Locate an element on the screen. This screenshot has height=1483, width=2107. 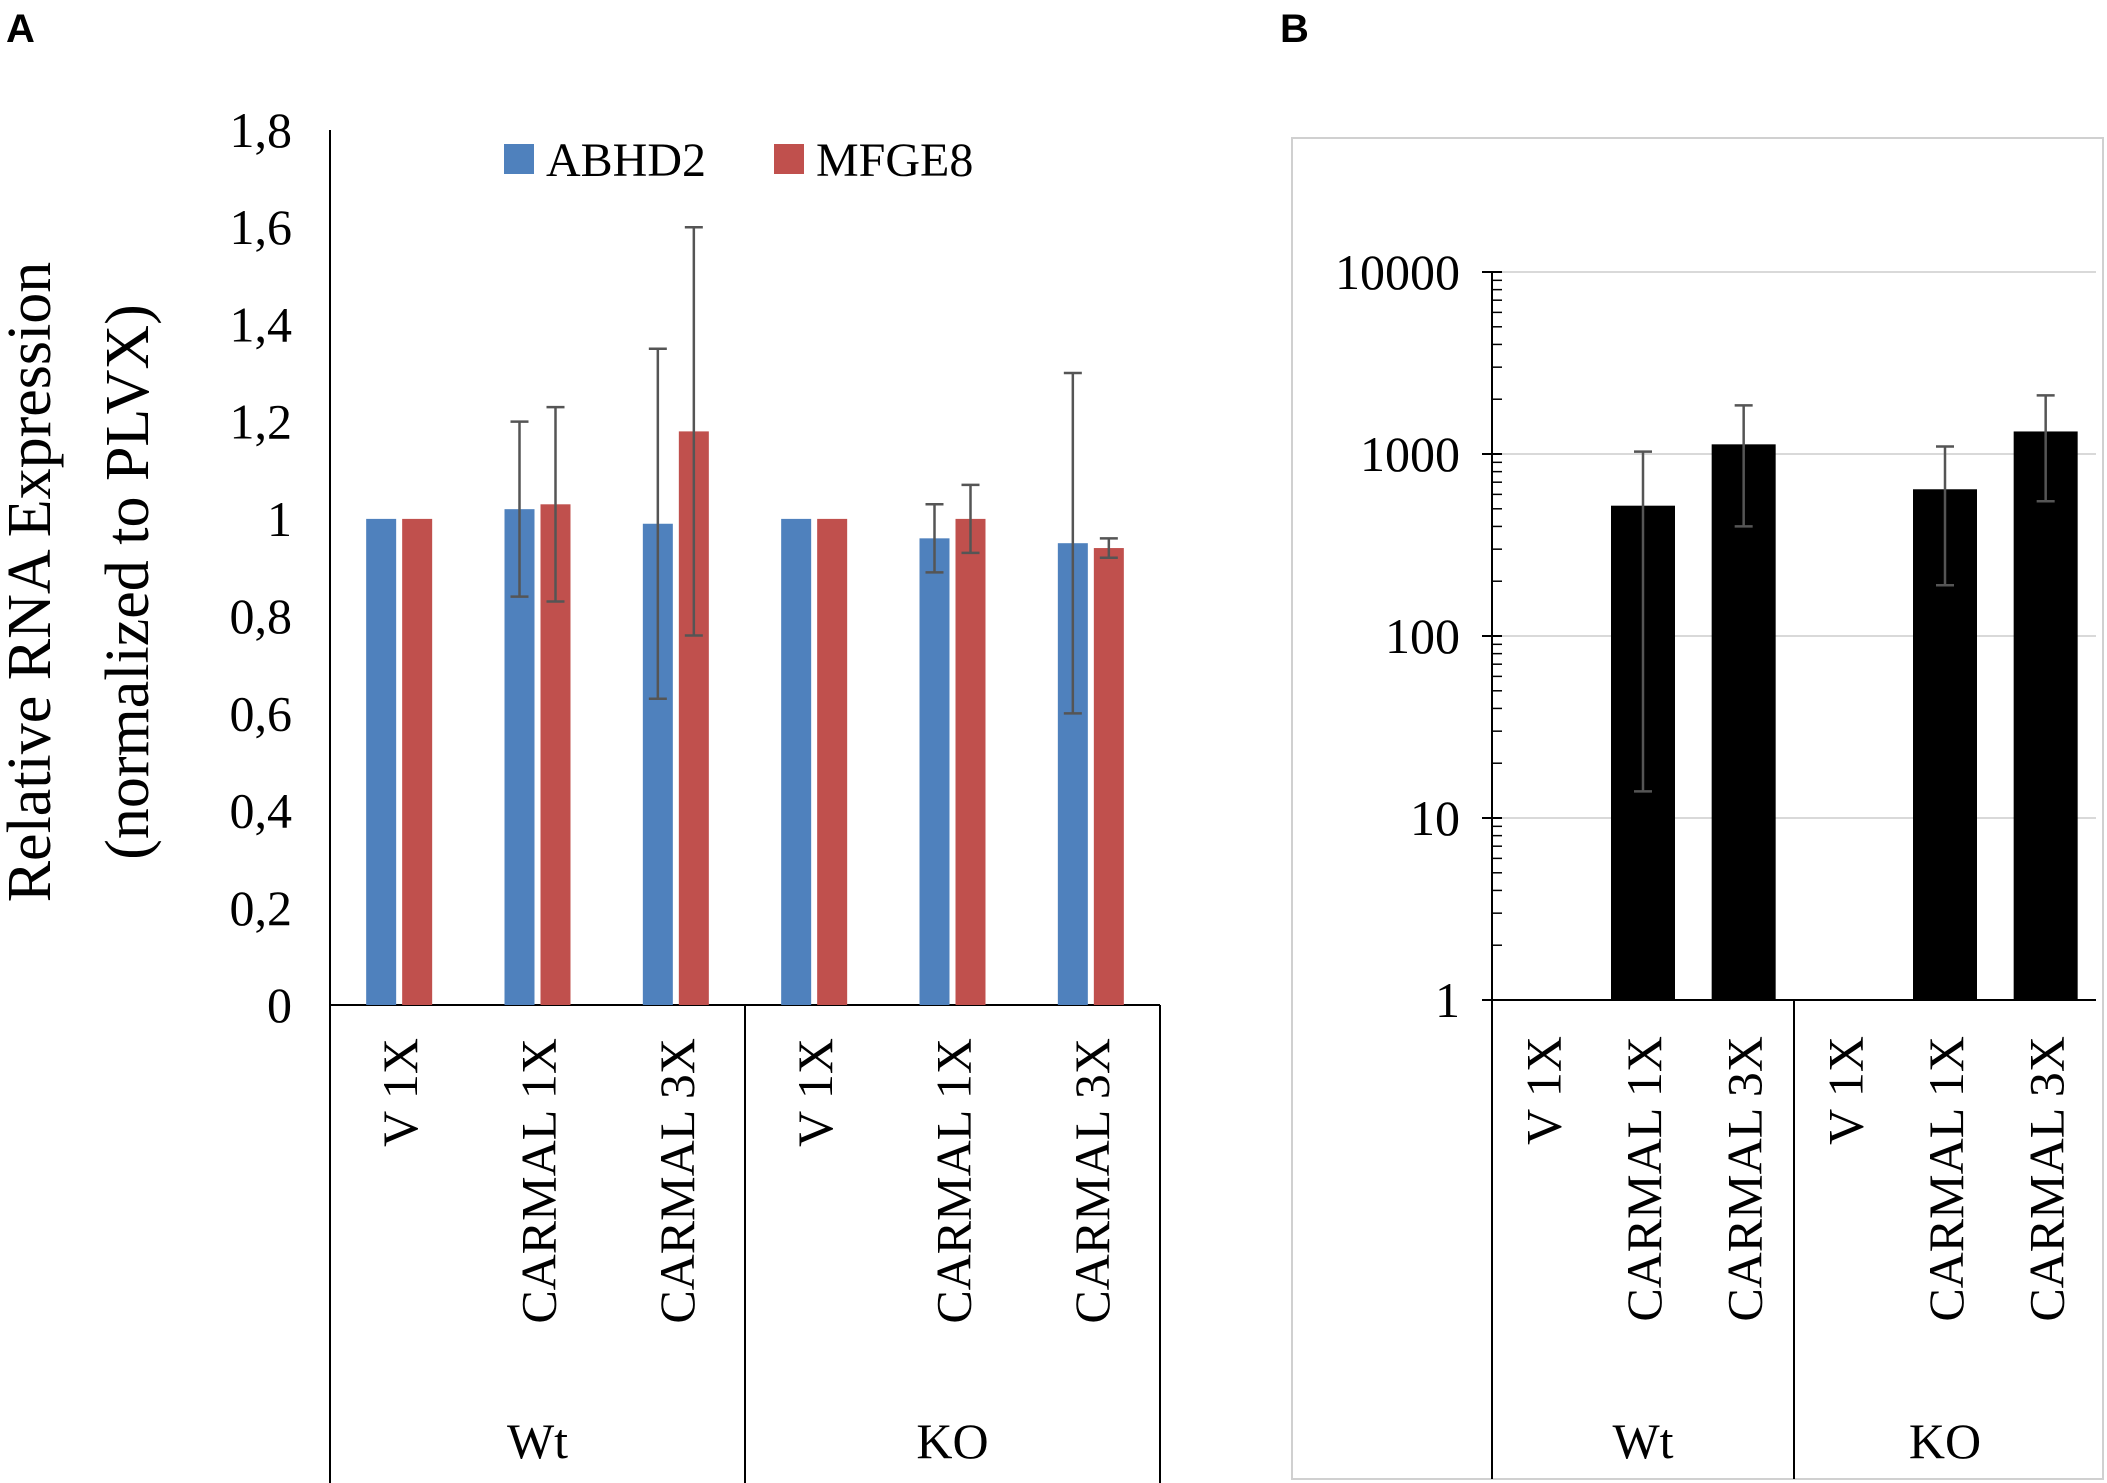
y-tick-label: 1,6 is located at coordinates (261, 227).